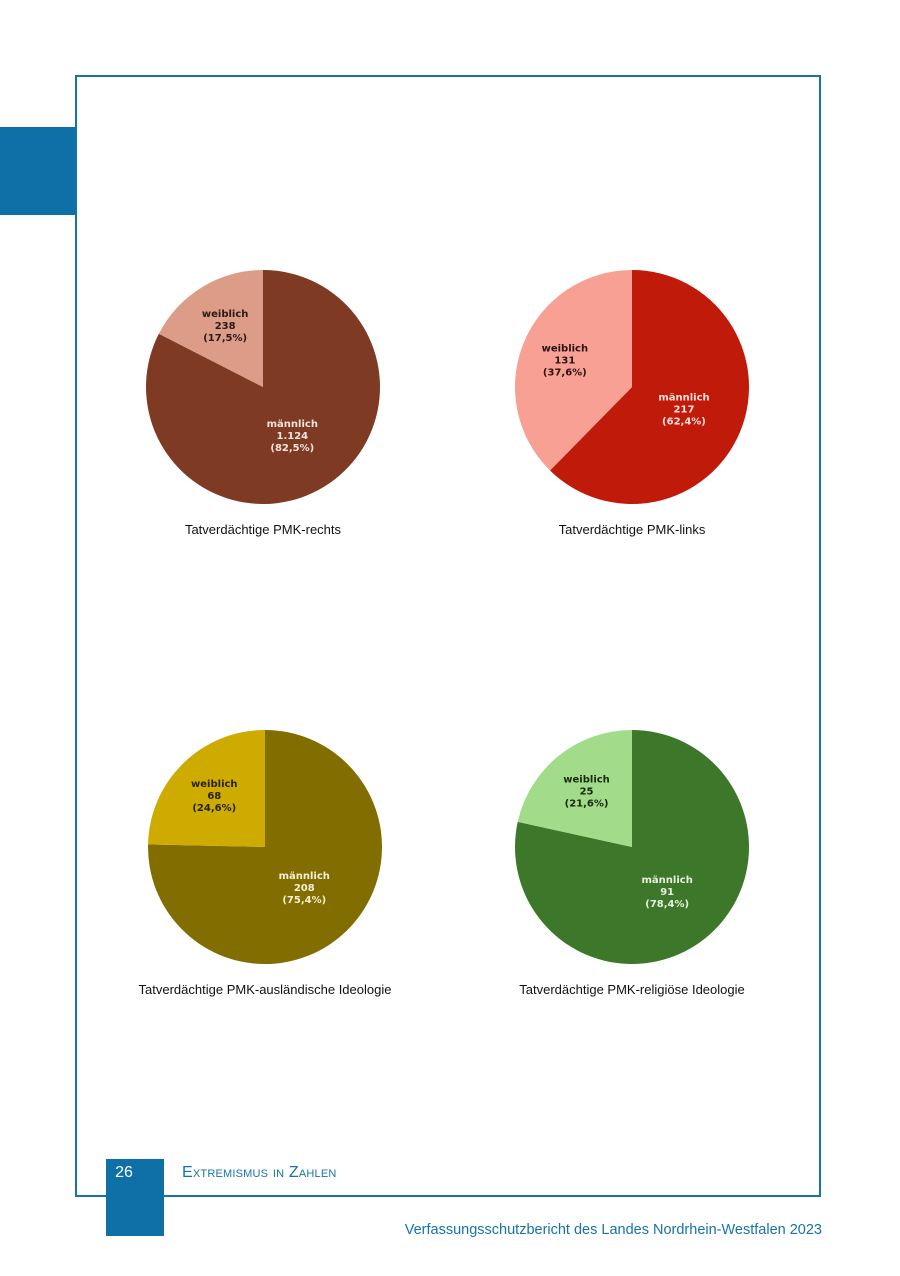 The width and height of the screenshot is (900, 1276). I want to click on slice-label-count: 25, so click(587, 791).